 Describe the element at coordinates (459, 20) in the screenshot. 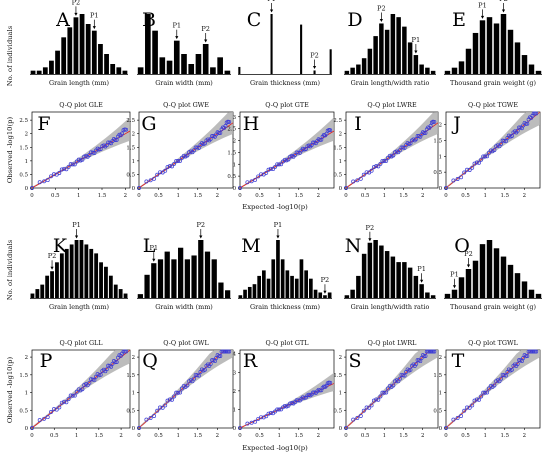

I see `panel-letter: E` at that location.